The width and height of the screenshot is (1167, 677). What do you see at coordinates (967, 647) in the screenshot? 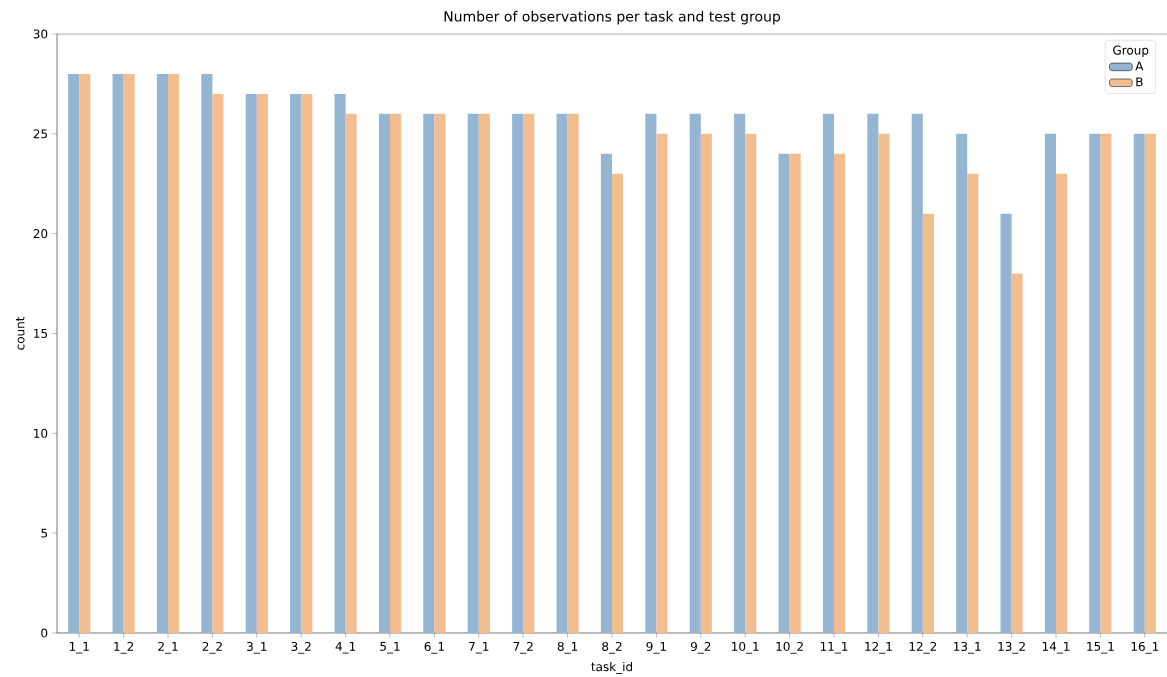
I see `x-tick-label: 13_1` at bounding box center [967, 647].